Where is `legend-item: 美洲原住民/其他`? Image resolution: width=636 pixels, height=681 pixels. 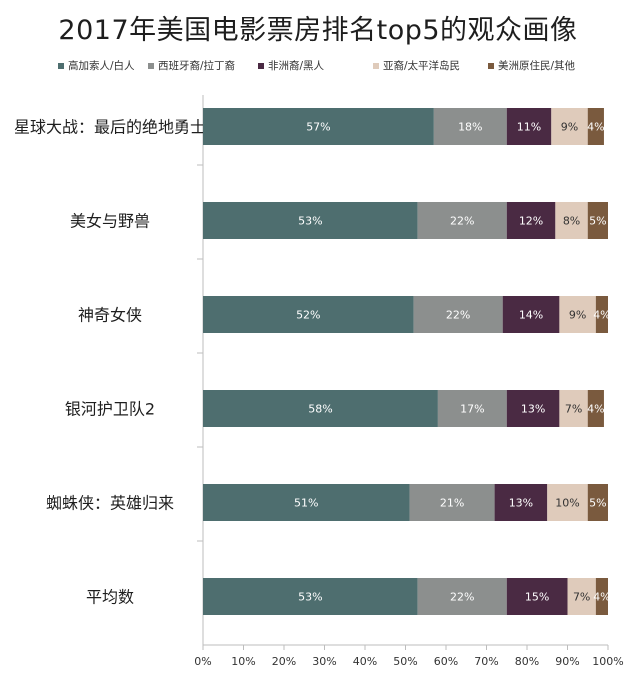
legend-item: 美洲原住民/其他 is located at coordinates (531, 65).